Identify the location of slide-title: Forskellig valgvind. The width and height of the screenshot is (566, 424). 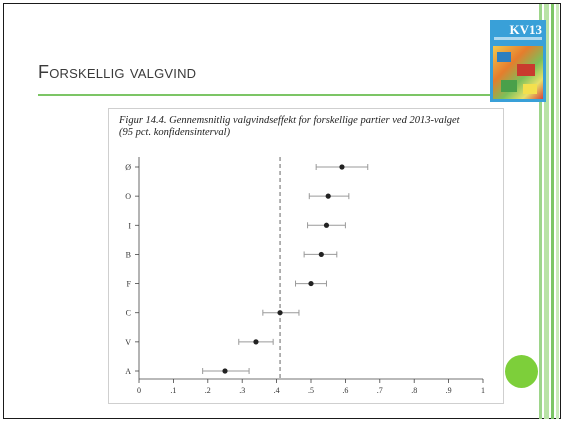
(117, 72).